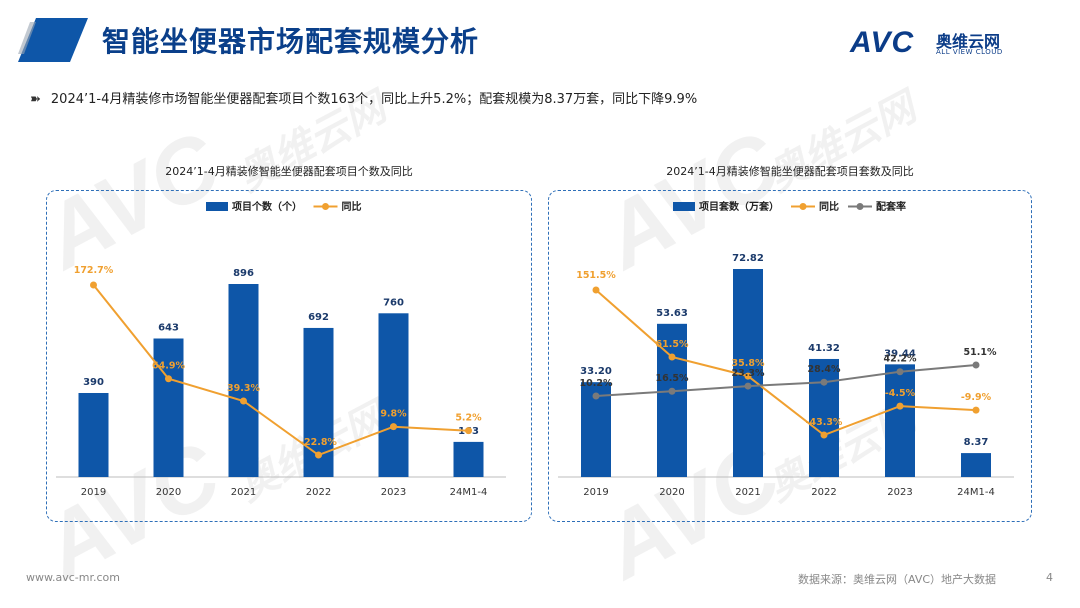 The image size is (1080, 608). What do you see at coordinates (900, 393) in the screenshot?
I see `yoy-value-label: -4.5%` at bounding box center [900, 393].